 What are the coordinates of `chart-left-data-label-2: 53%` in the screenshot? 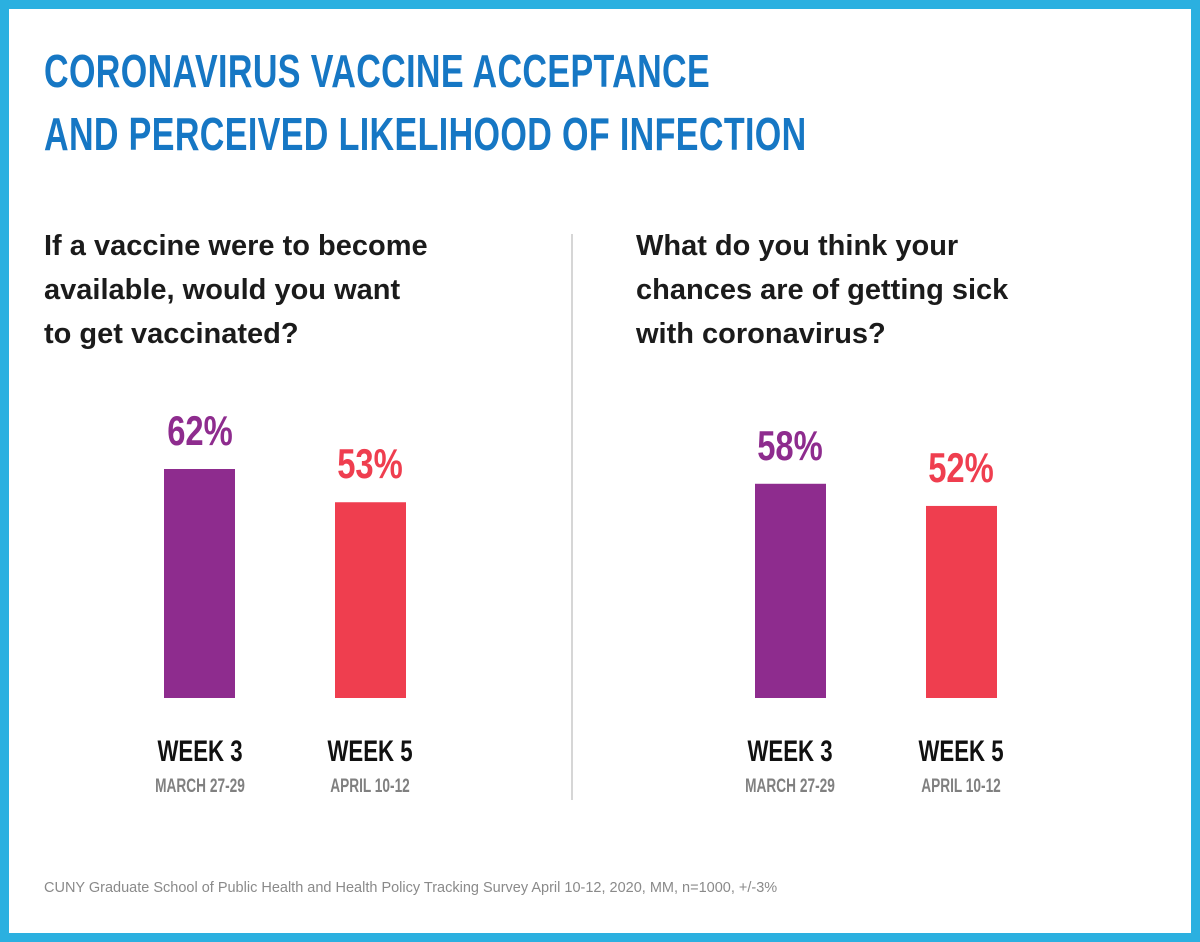 It's located at (370, 463).